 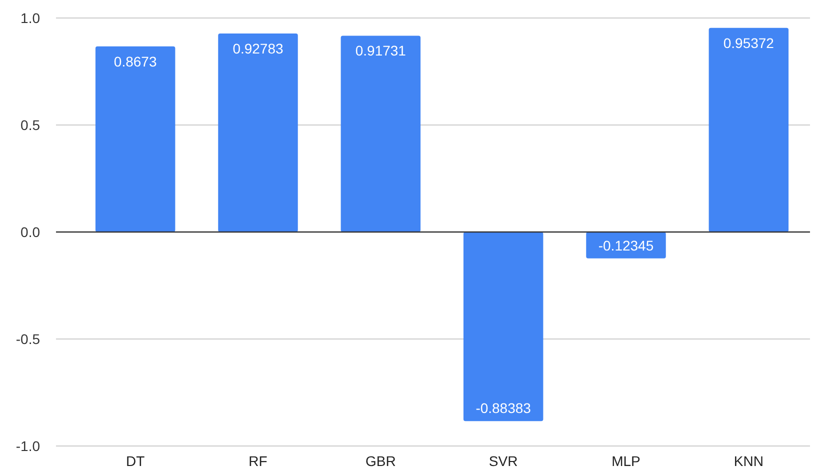 What do you see at coordinates (136, 461) in the screenshot?
I see `x-tick-label: DT` at bounding box center [136, 461].